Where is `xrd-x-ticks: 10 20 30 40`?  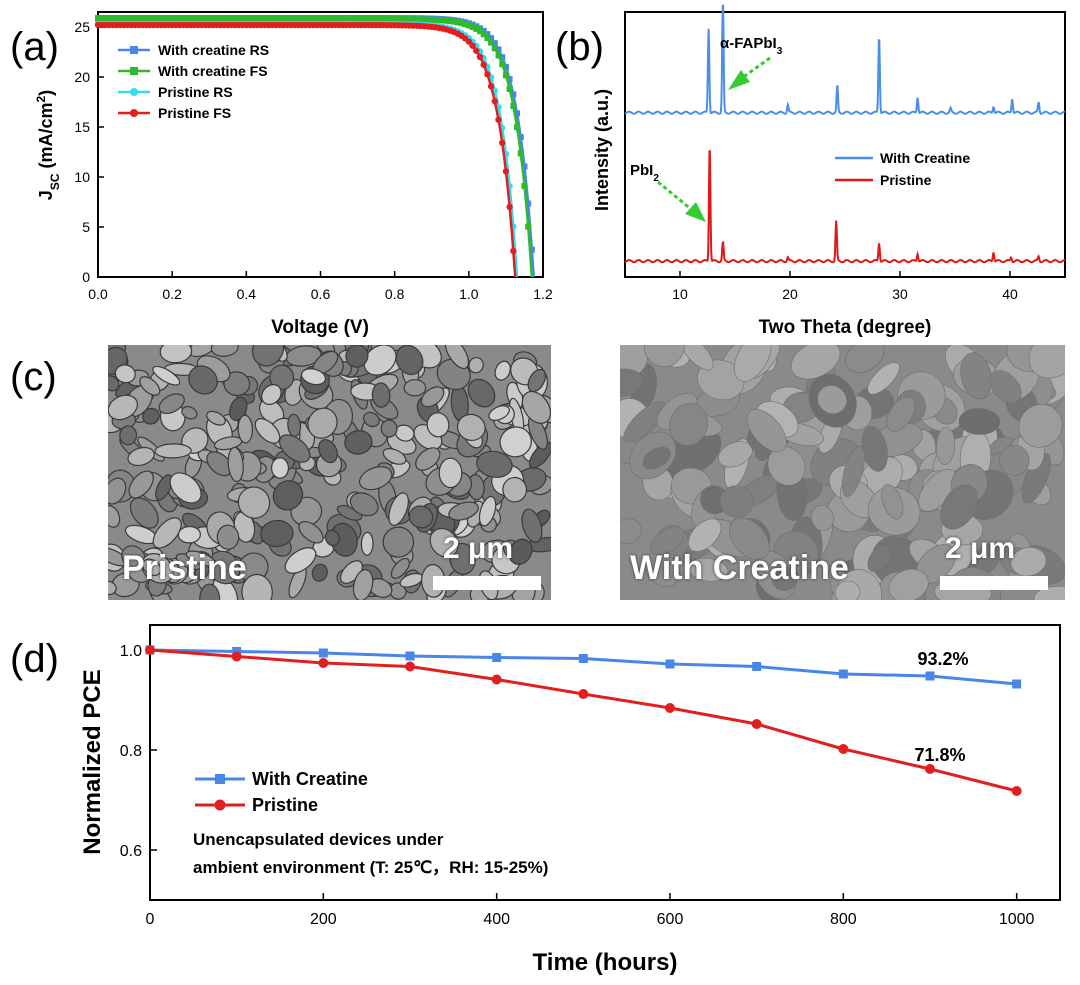 xrd-x-ticks: 10 20 30 40 is located at coordinates (845, 286).